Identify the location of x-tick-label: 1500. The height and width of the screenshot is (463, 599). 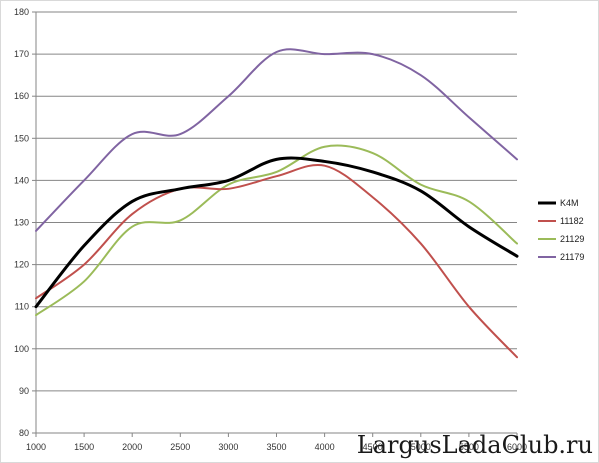
(84, 447).